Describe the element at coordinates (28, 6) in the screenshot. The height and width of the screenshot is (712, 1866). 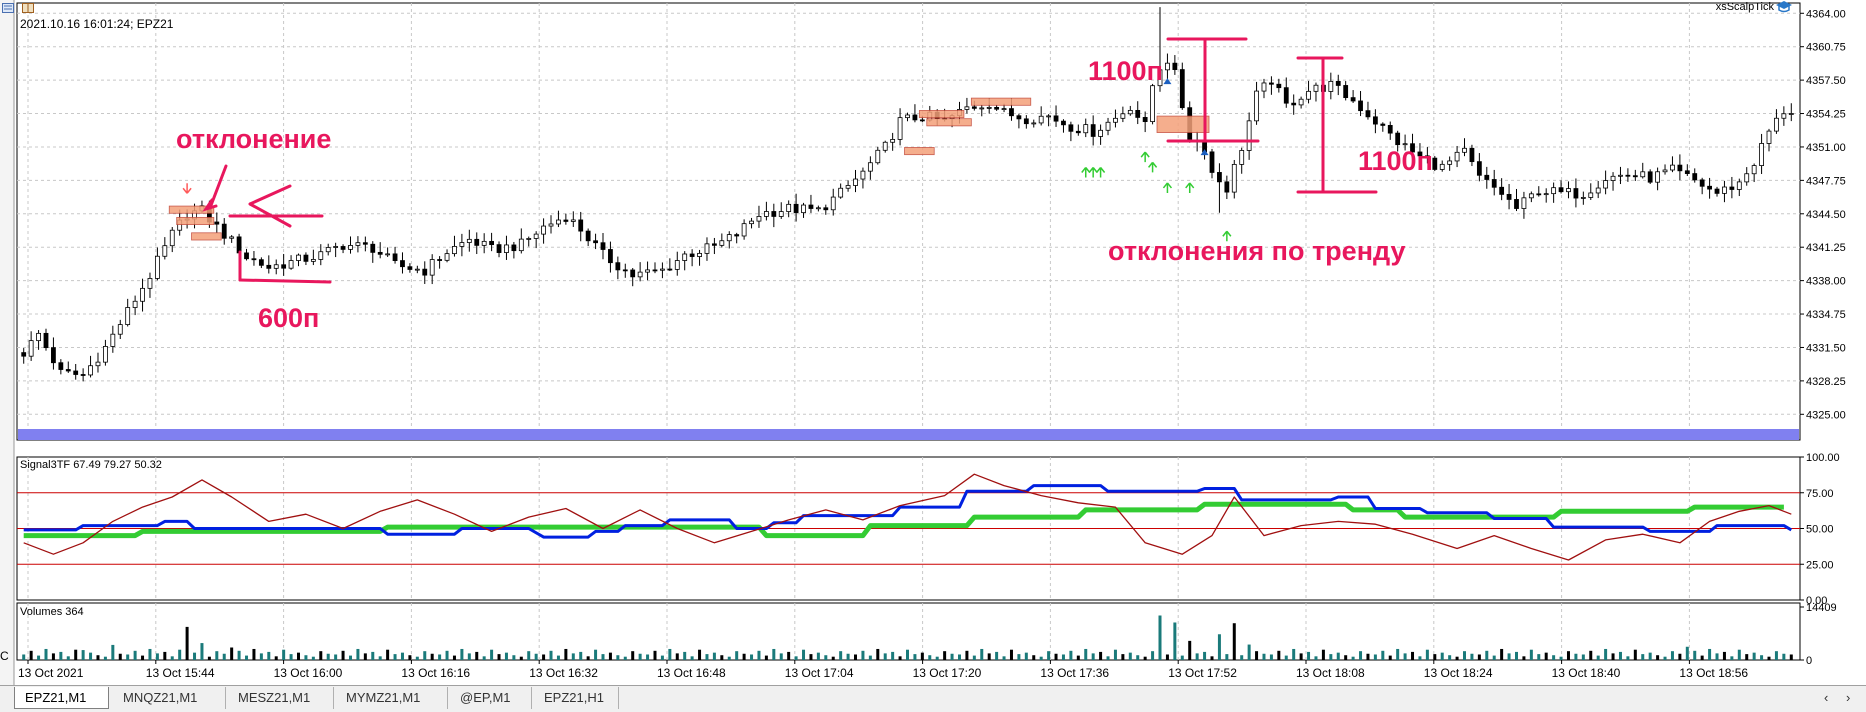
I see `book-icon` at that location.